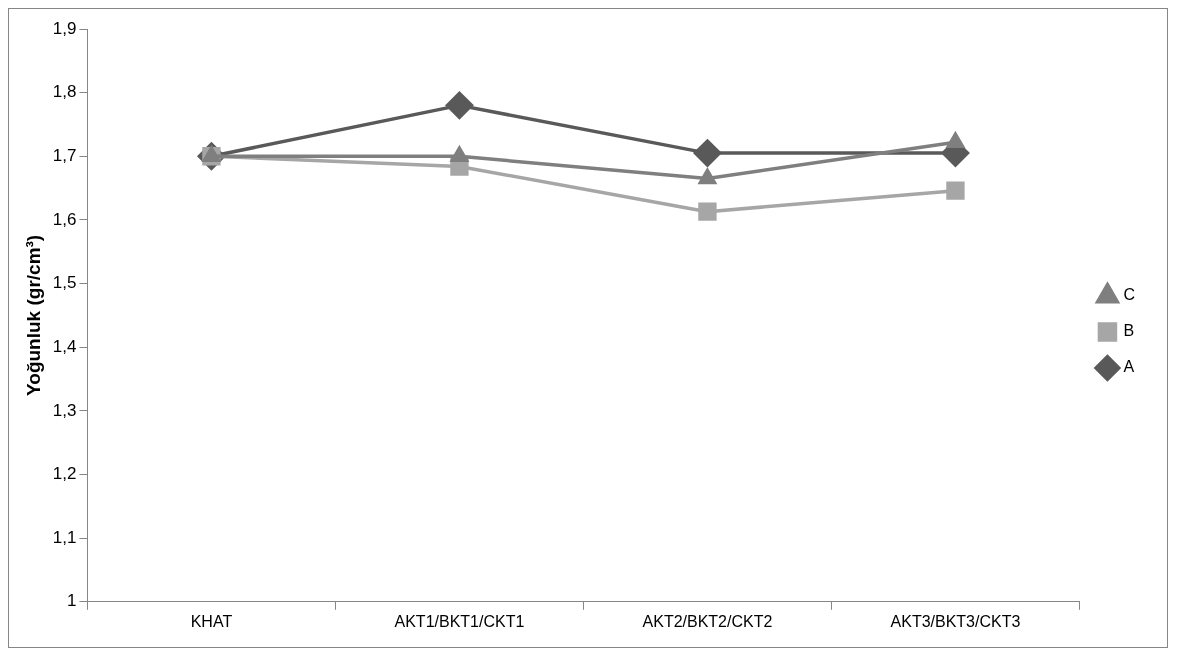 The width and height of the screenshot is (1178, 659). What do you see at coordinates (64, 219) in the screenshot?
I see `y-tick-label: 1,6` at bounding box center [64, 219].